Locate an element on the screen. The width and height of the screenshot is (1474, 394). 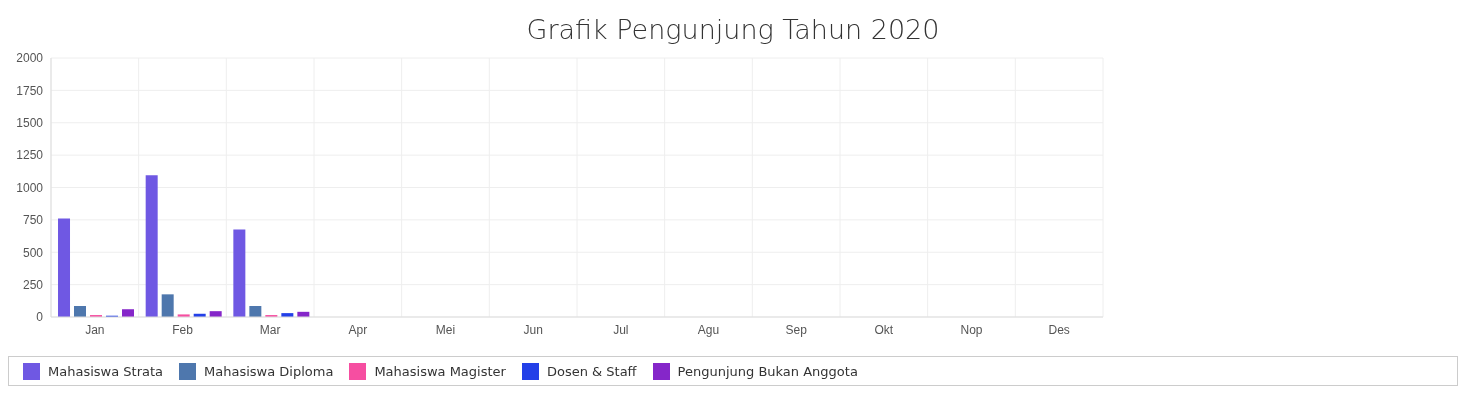
x-tick-label: Mar is located at coordinates (270, 329).